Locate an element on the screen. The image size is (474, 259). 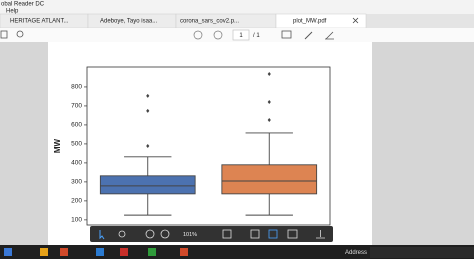
comment-icon is located at coordinates (286, 34).